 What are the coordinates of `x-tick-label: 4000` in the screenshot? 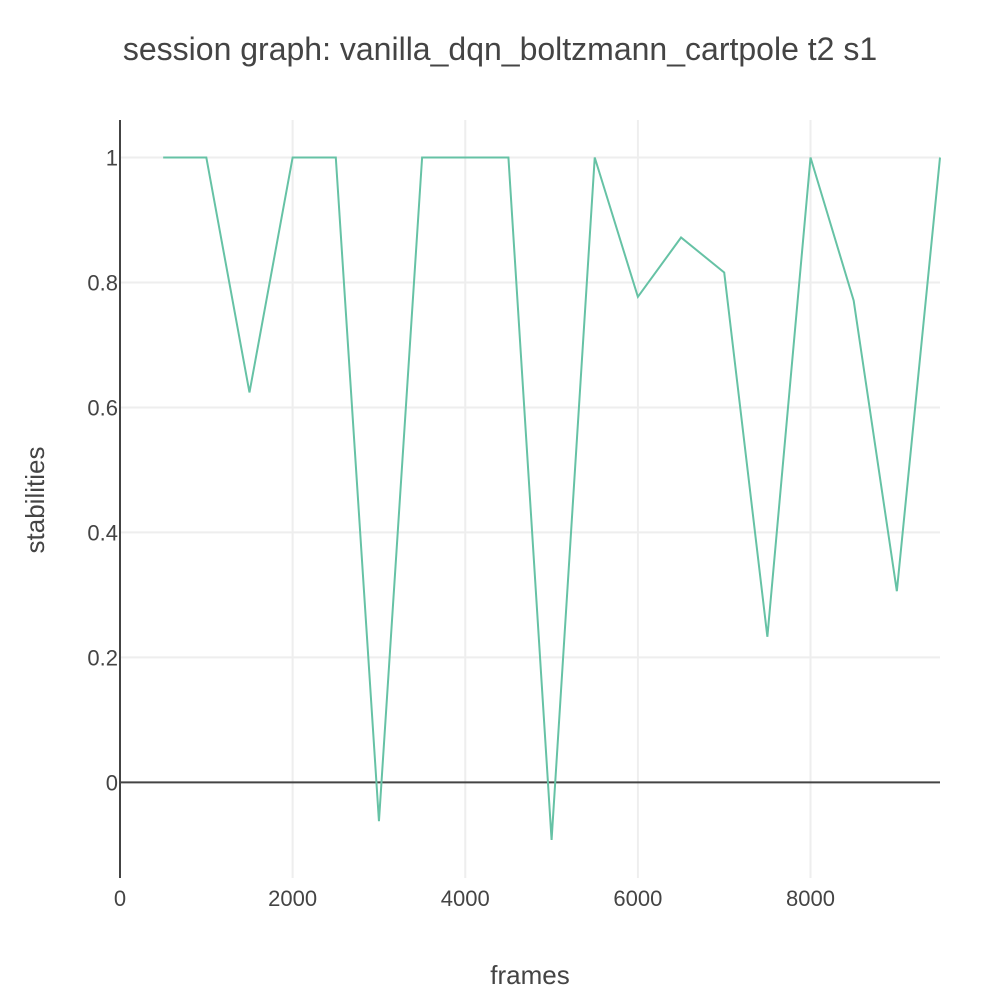 It's located at (465, 898).